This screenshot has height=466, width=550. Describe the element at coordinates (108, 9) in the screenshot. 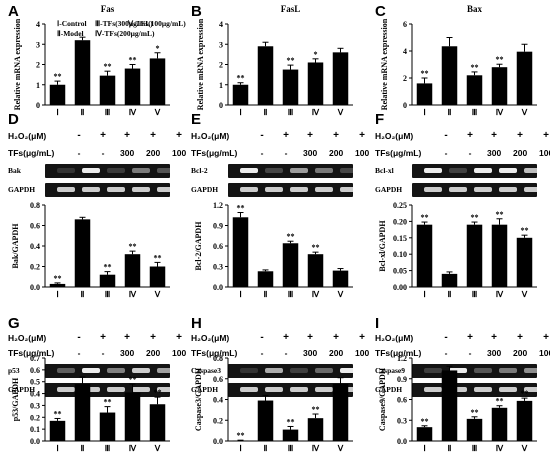

I see `chart-title: Fas` at that location.